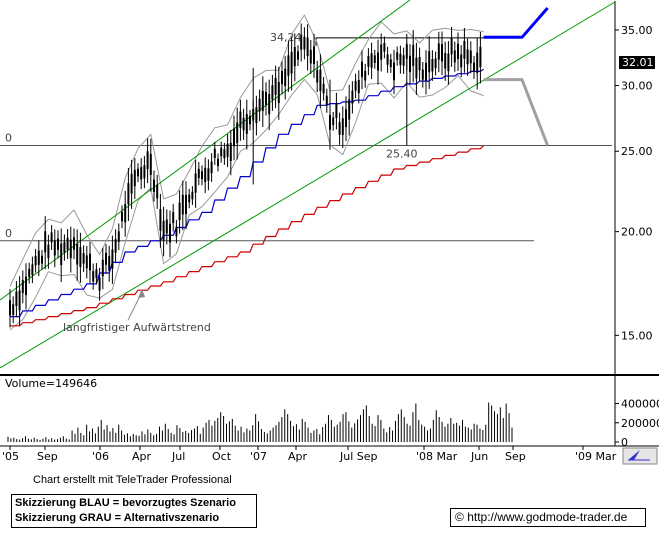 The height and width of the screenshot is (537, 659). I want to click on y-tick-label: 35.00, so click(637, 30).